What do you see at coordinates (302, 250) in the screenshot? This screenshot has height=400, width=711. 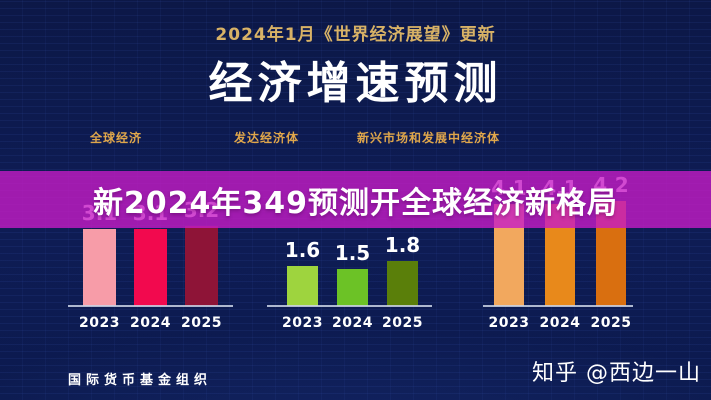 I see `value-label-advanced-2023: 1.6` at bounding box center [302, 250].